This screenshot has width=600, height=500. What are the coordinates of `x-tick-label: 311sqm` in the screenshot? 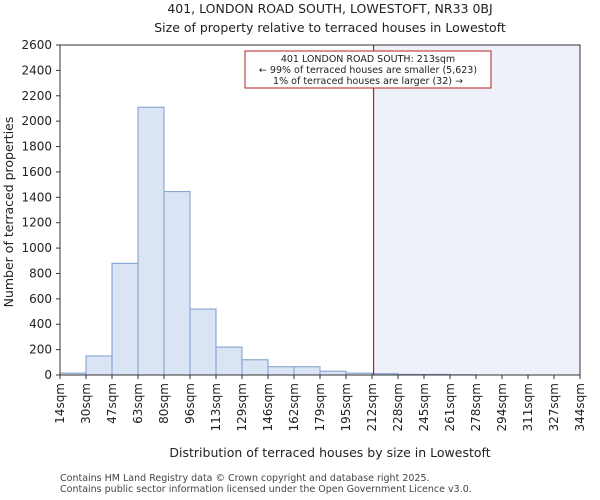 It's located at (528, 407).